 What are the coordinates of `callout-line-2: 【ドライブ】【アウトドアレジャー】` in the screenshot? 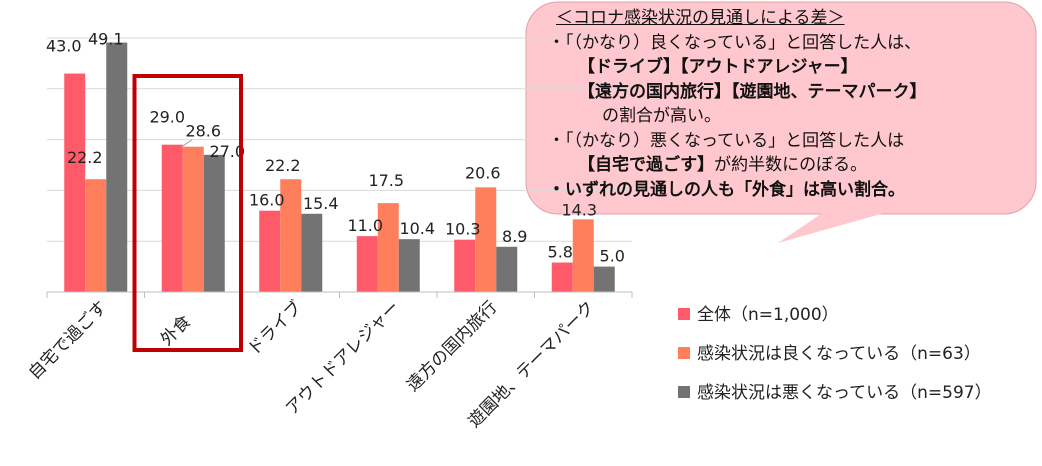 It's located at (718, 67).